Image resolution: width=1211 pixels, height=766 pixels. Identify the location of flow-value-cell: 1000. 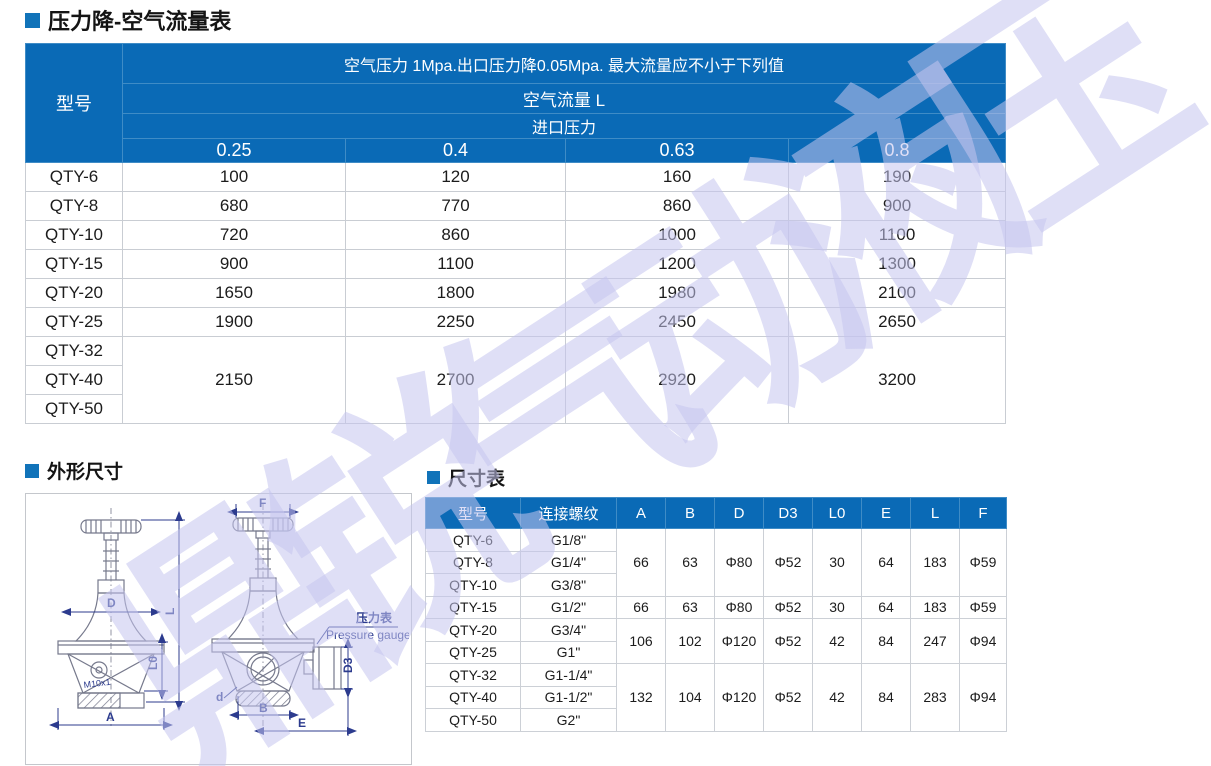
(677, 235).